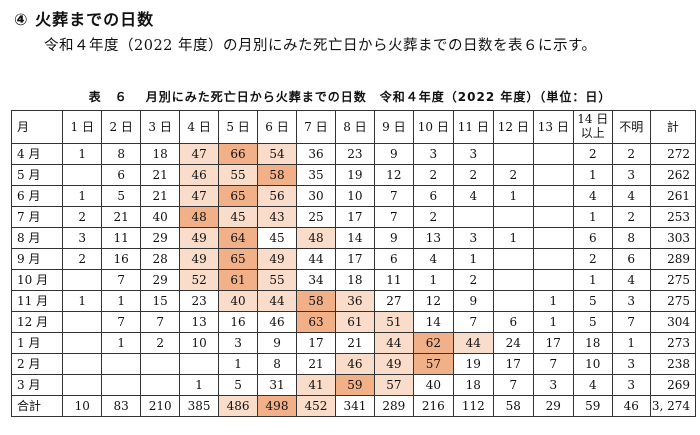 This screenshot has width=700, height=435. What do you see at coordinates (37, 127) in the screenshot?
I see `header-corner: 月` at bounding box center [37, 127].